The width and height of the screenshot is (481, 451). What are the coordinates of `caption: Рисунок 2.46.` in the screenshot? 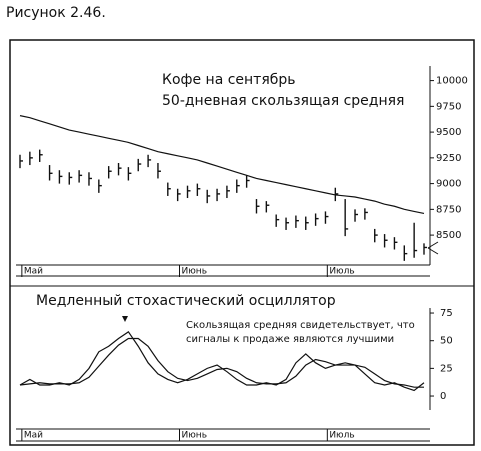 It's located at (56, 13).